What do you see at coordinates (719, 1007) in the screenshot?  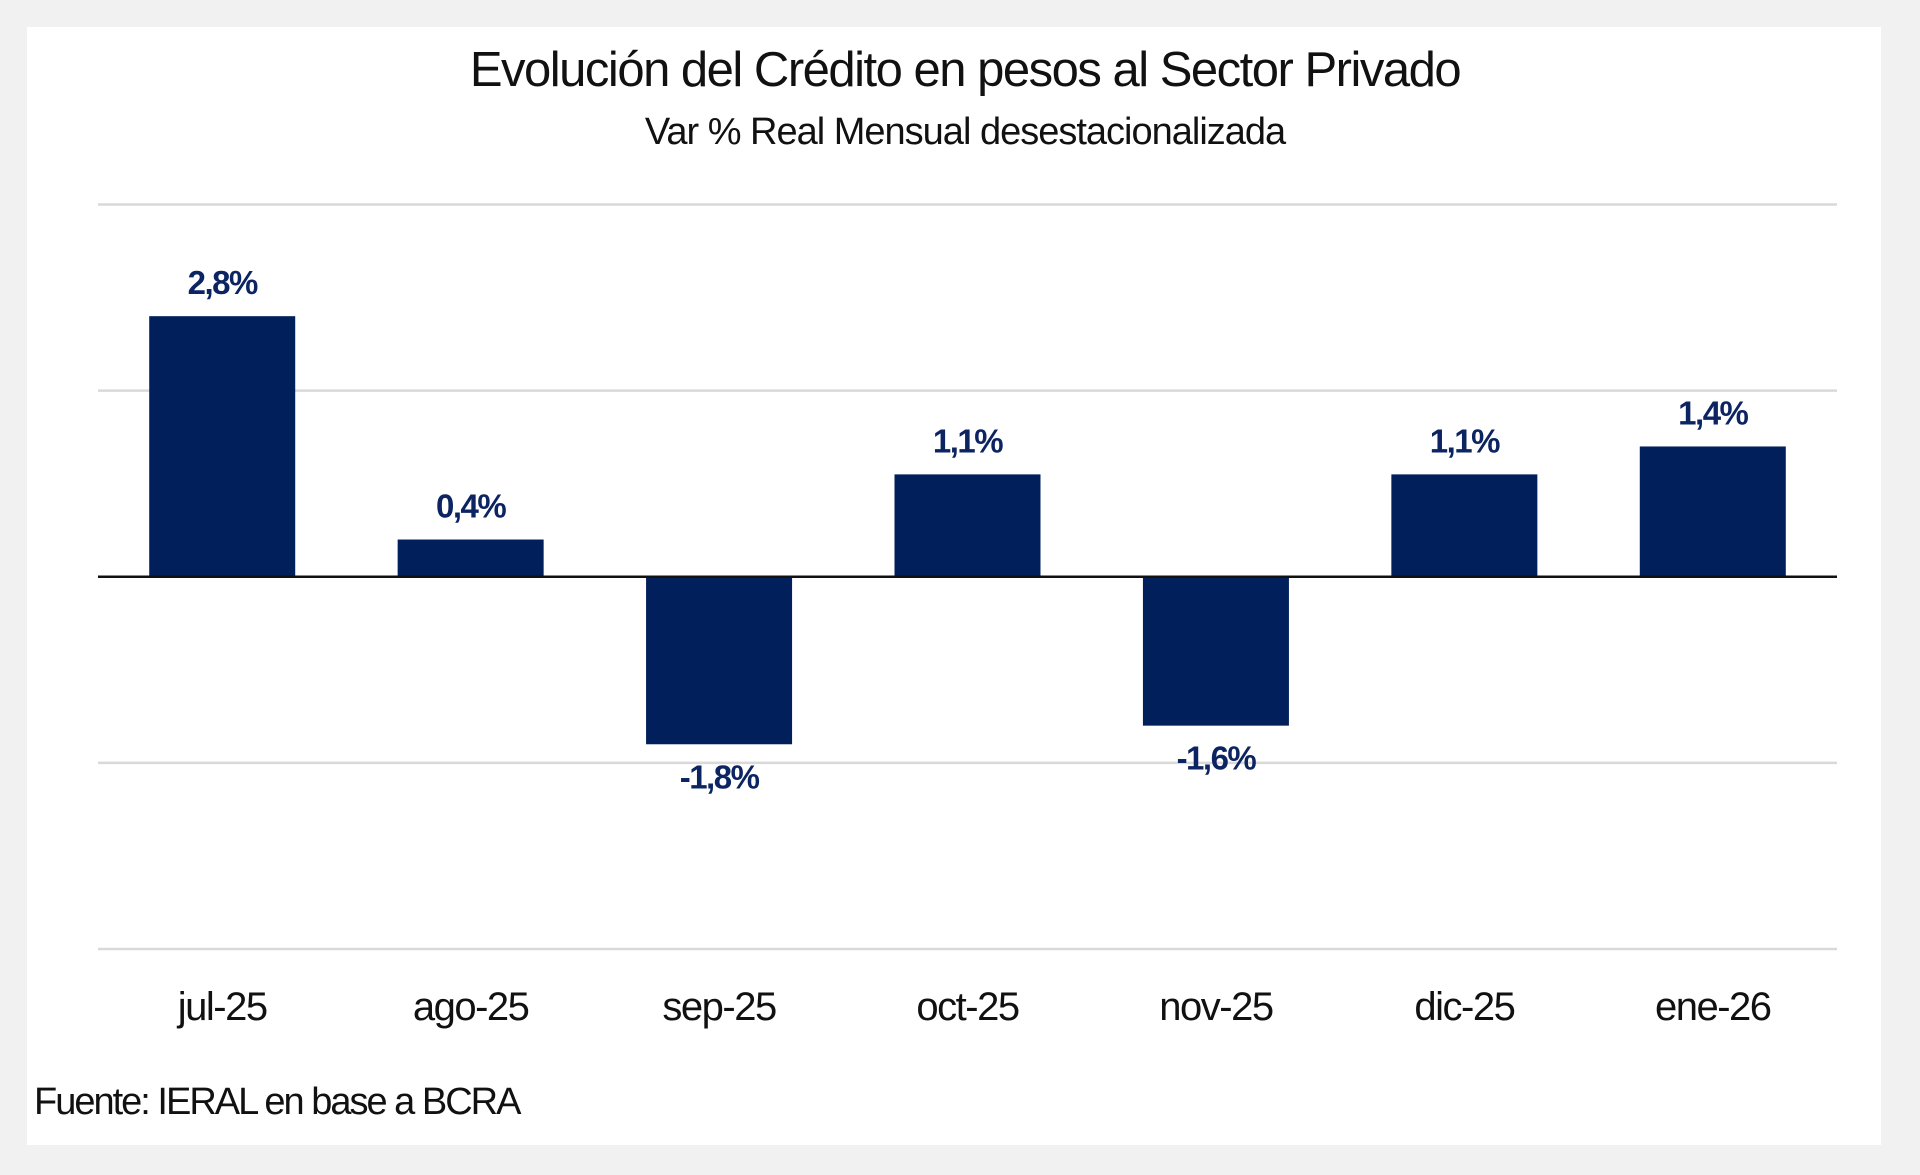 I see `x-tick-label: sep-25` at bounding box center [719, 1007].